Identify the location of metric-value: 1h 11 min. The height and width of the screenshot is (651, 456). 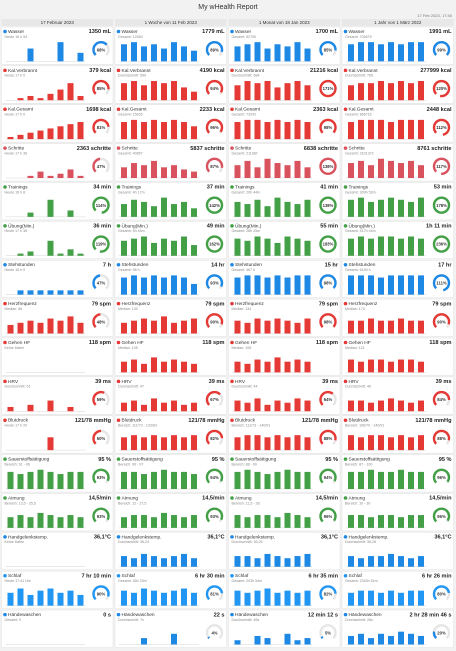
(439, 227).